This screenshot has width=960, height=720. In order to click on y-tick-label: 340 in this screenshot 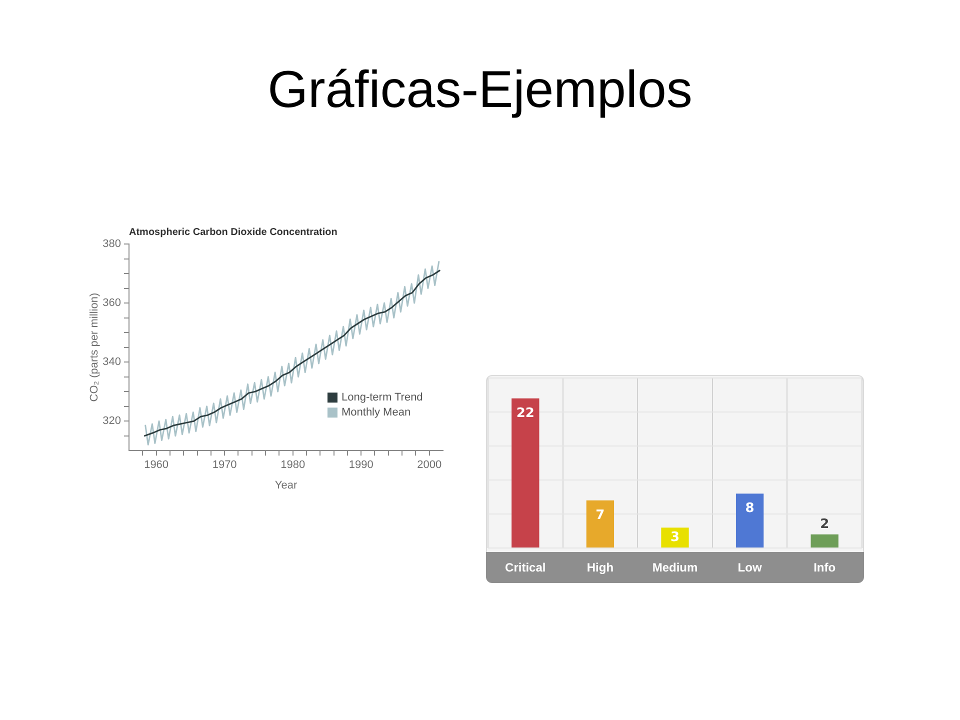, I will do `click(111, 362)`.